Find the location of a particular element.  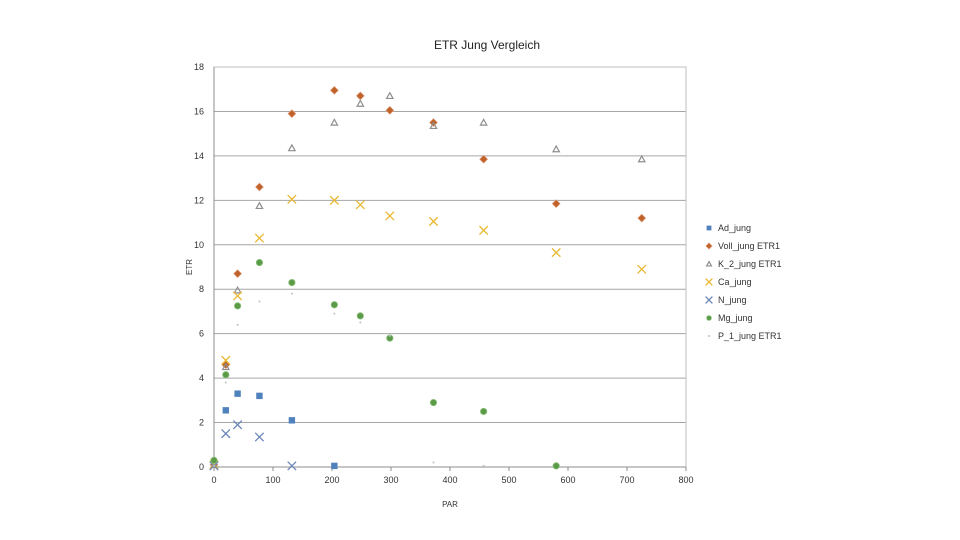

y-tick-label-18: 18 is located at coordinates (199, 67).